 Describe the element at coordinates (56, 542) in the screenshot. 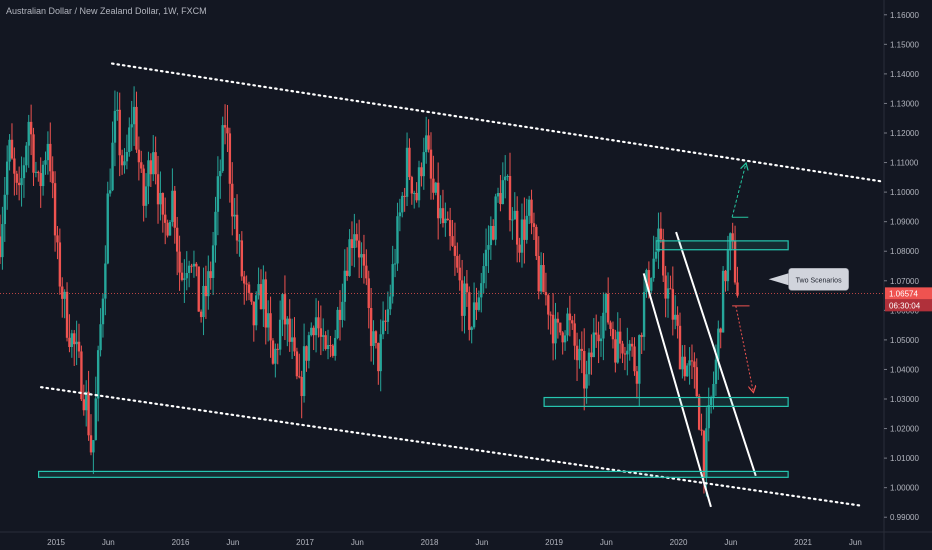

I see `x-tick-label: 2015` at that location.